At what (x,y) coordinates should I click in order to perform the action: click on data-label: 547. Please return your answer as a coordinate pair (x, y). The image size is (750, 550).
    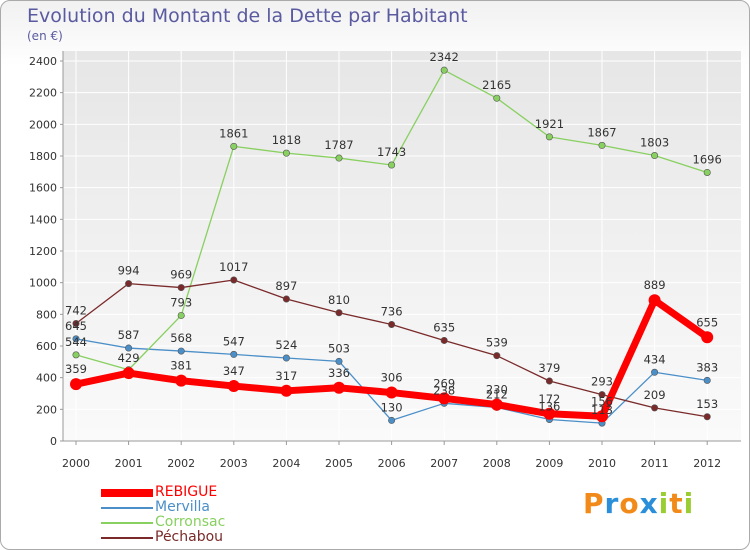
    Looking at the image, I should click on (234, 341).